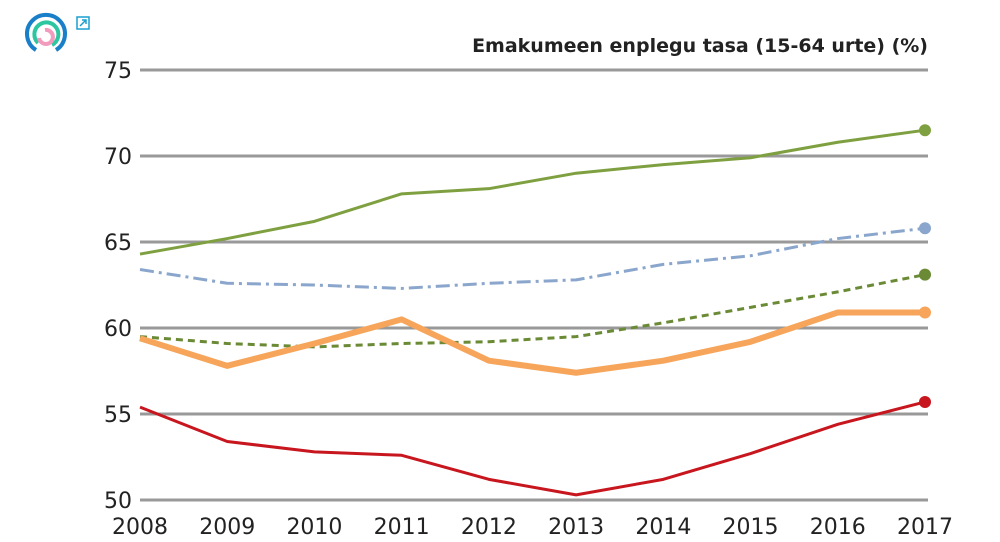  What do you see at coordinates (489, 527) in the screenshot?
I see `x-tick-label: 2012` at bounding box center [489, 527].